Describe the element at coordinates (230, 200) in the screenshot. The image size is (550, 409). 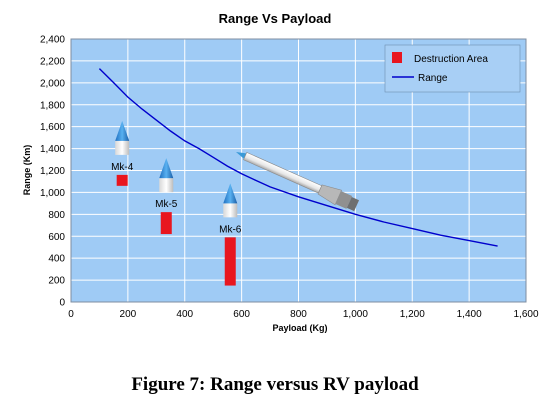
I see `warhead-mk-6-icon` at that location.